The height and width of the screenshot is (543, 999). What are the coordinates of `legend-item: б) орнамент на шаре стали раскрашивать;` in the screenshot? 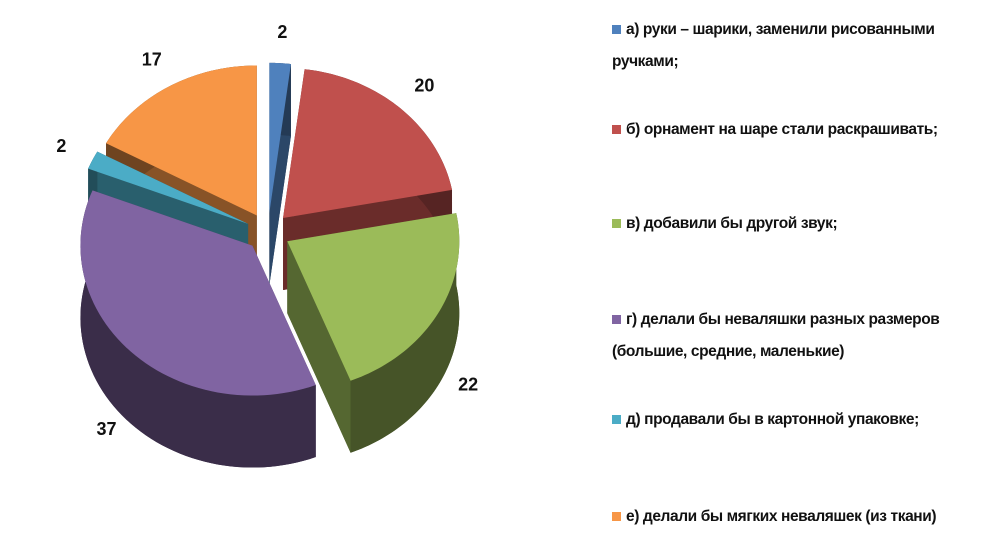 It's located at (802, 130).